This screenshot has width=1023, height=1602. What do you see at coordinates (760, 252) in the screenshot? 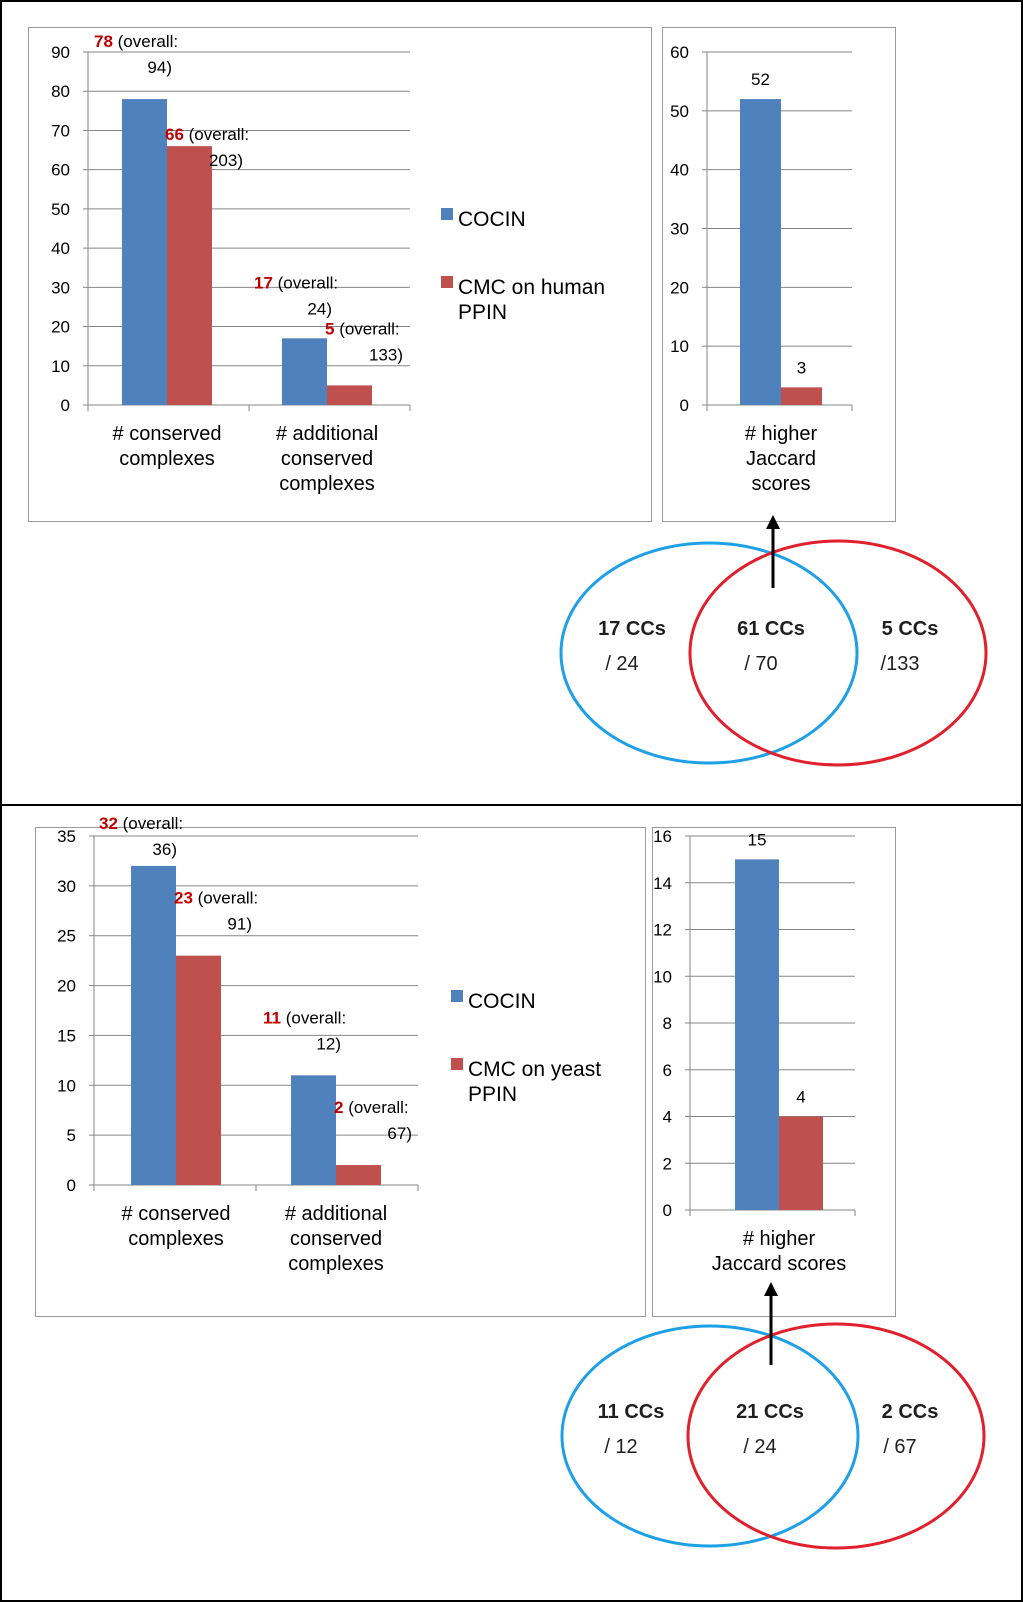
I see `panel1-side-bar-cocin` at bounding box center [760, 252].